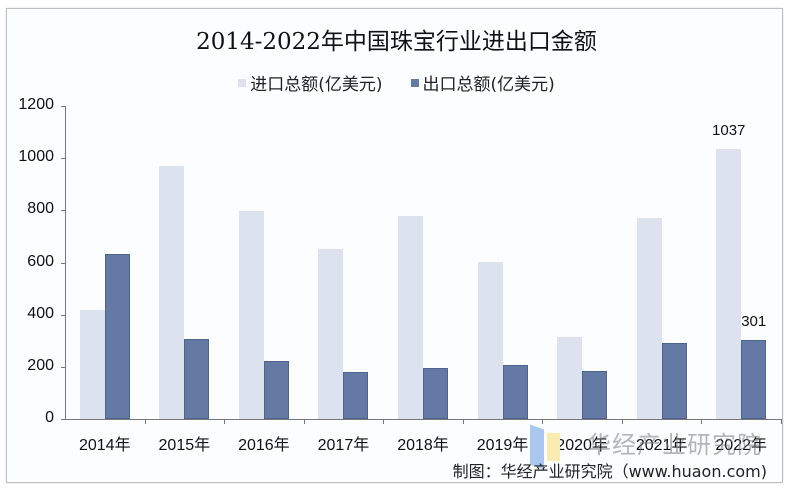 The height and width of the screenshot is (500, 793). I want to click on y-tick-label: 400, so click(40, 313).